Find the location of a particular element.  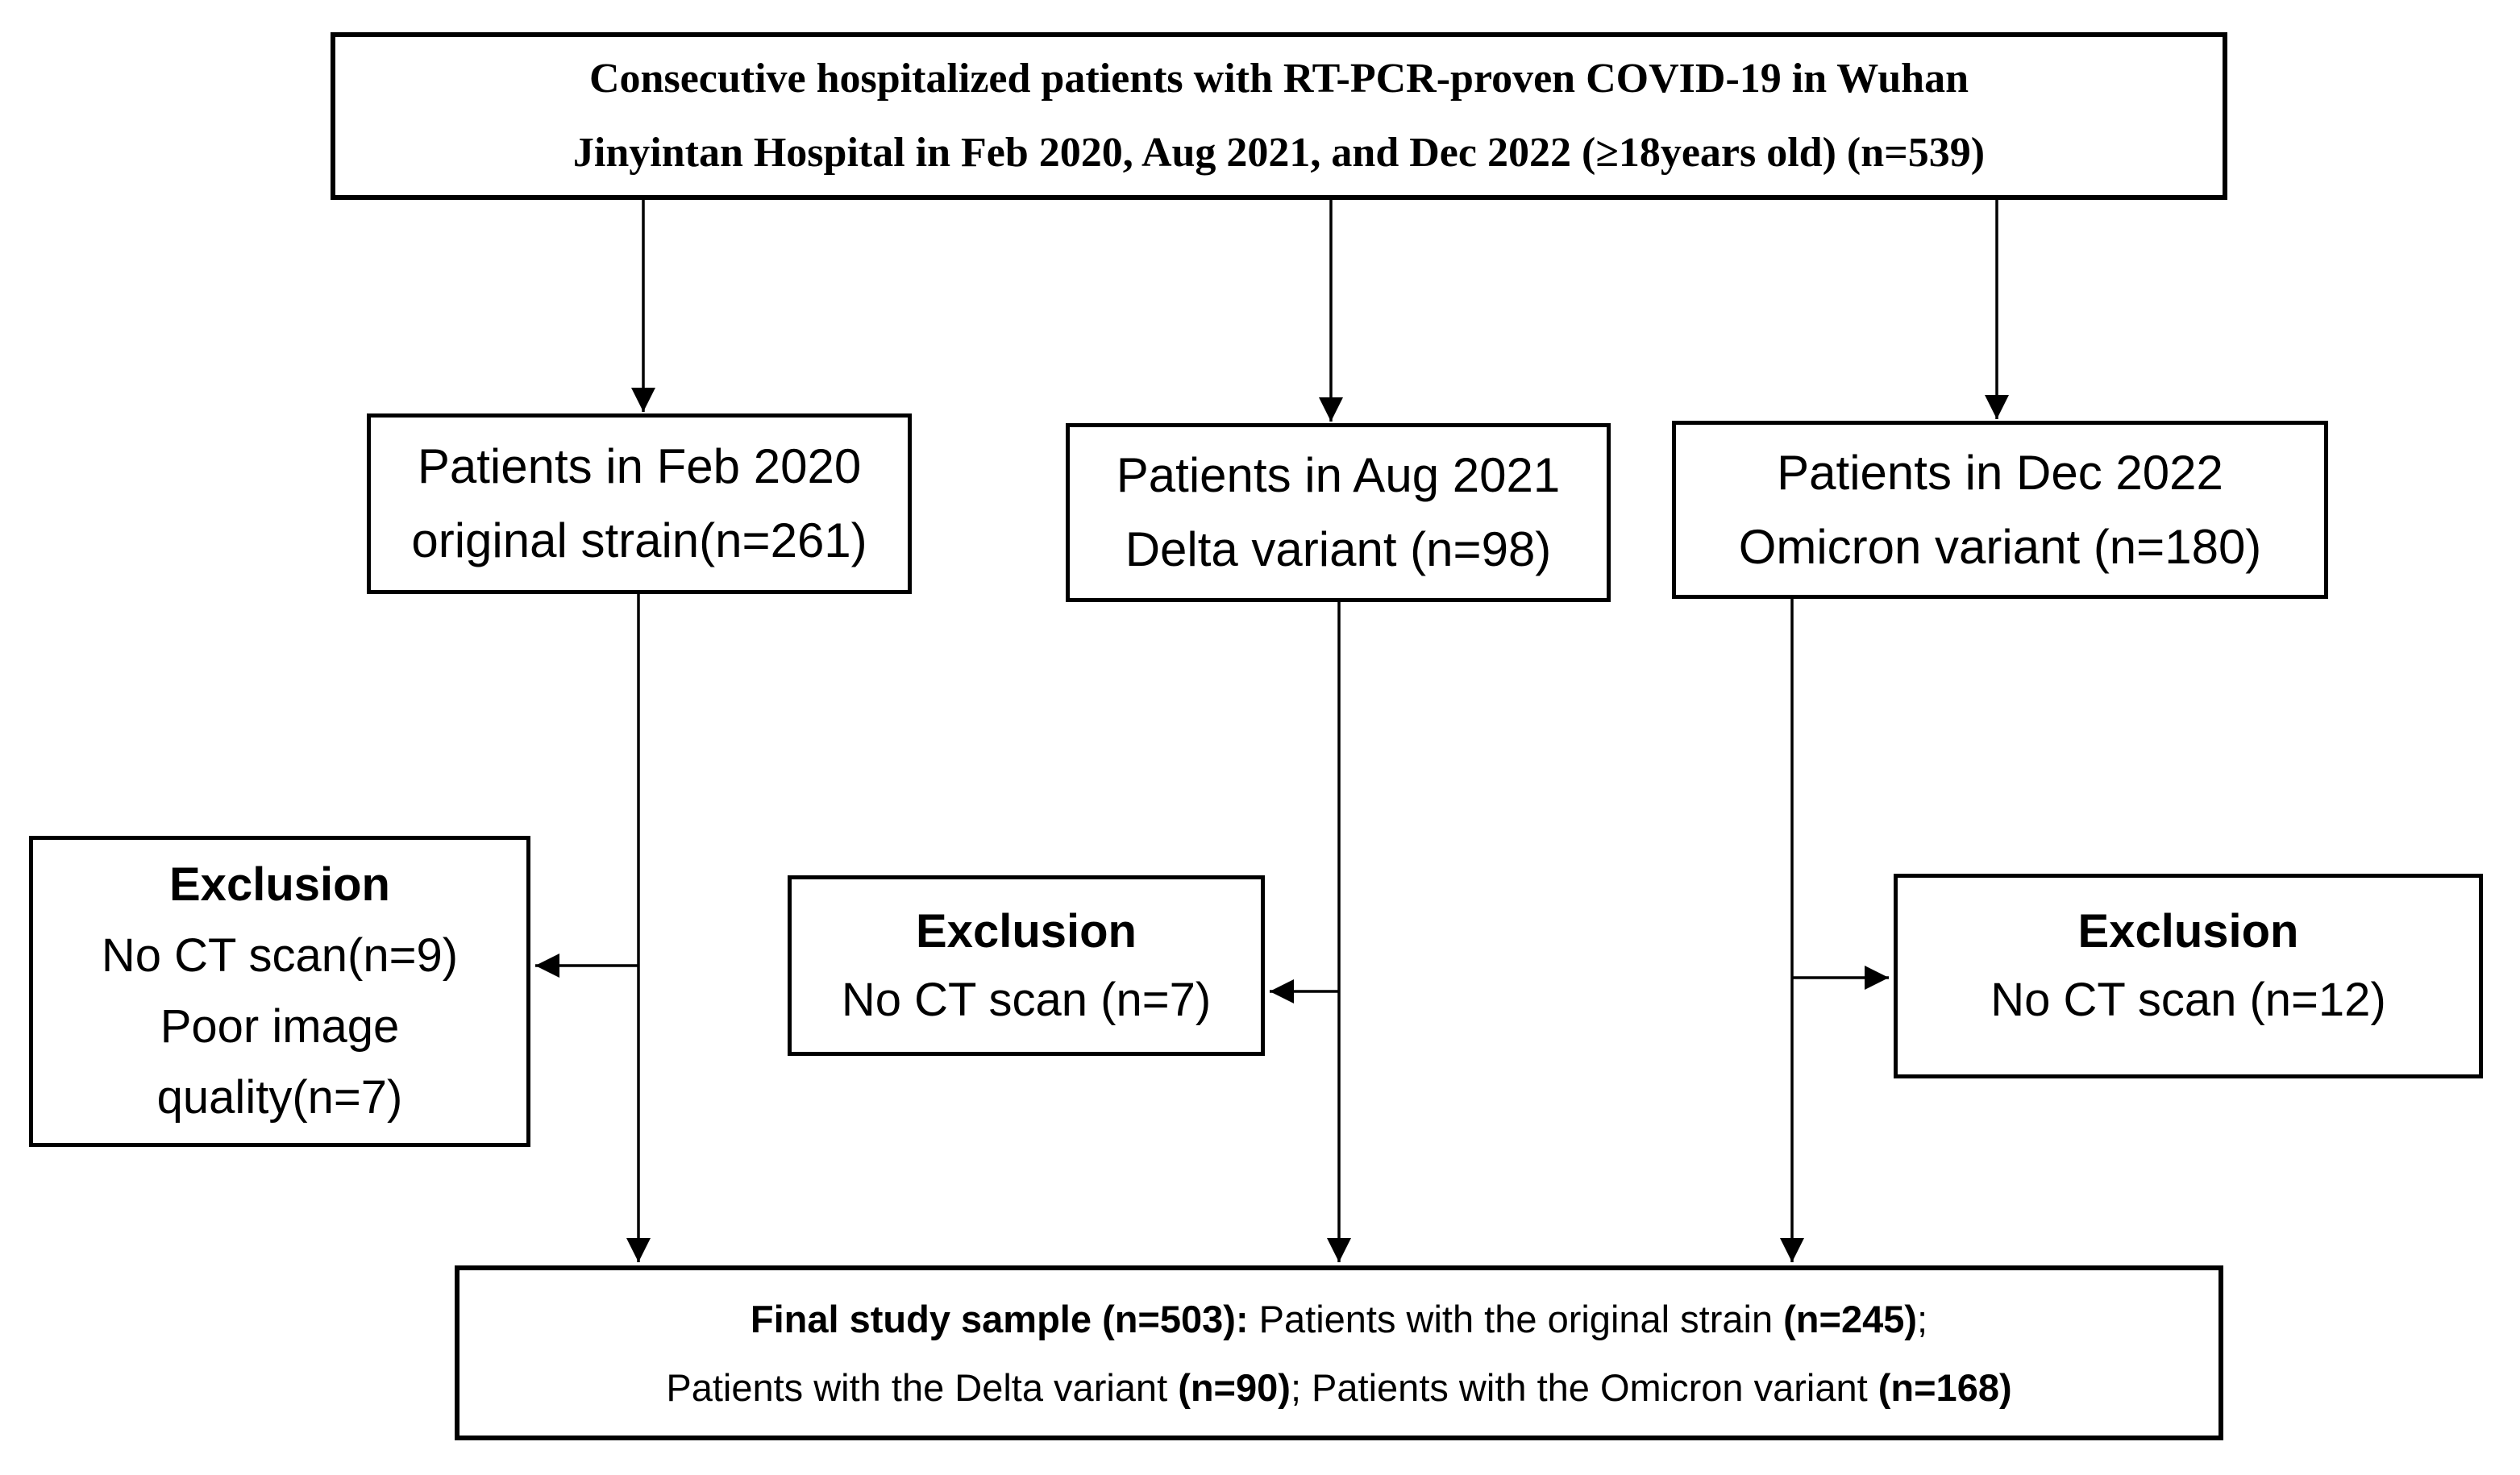

final-sample-total: Final study sample (n=503): is located at coordinates (999, 1318).